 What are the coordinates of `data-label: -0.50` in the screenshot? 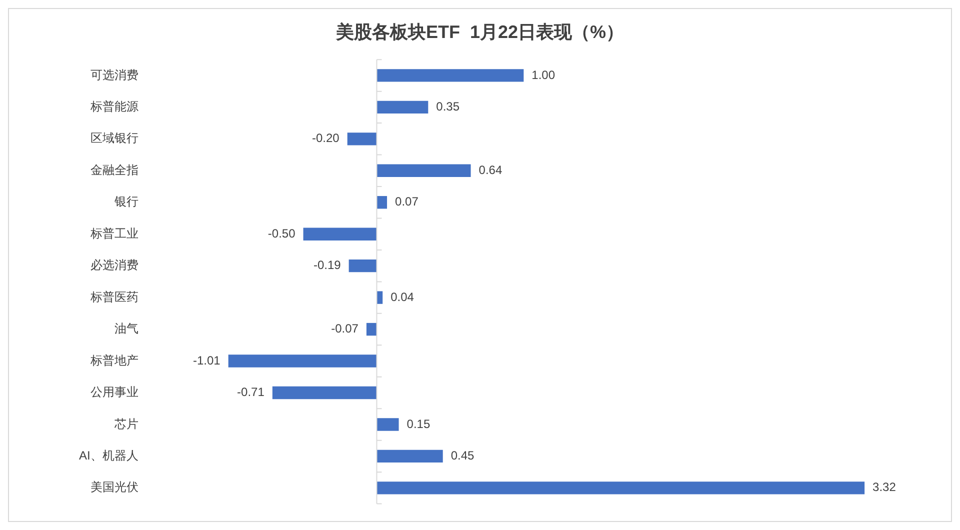 It's located at (282, 233).